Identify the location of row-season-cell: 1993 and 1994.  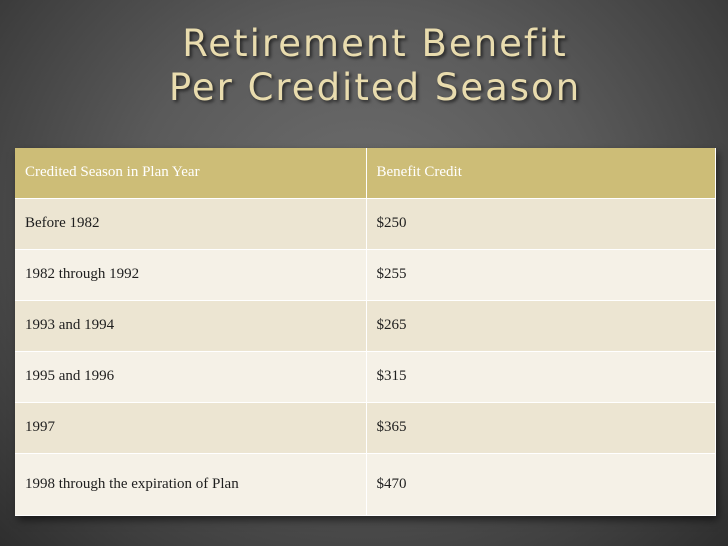
(191, 326).